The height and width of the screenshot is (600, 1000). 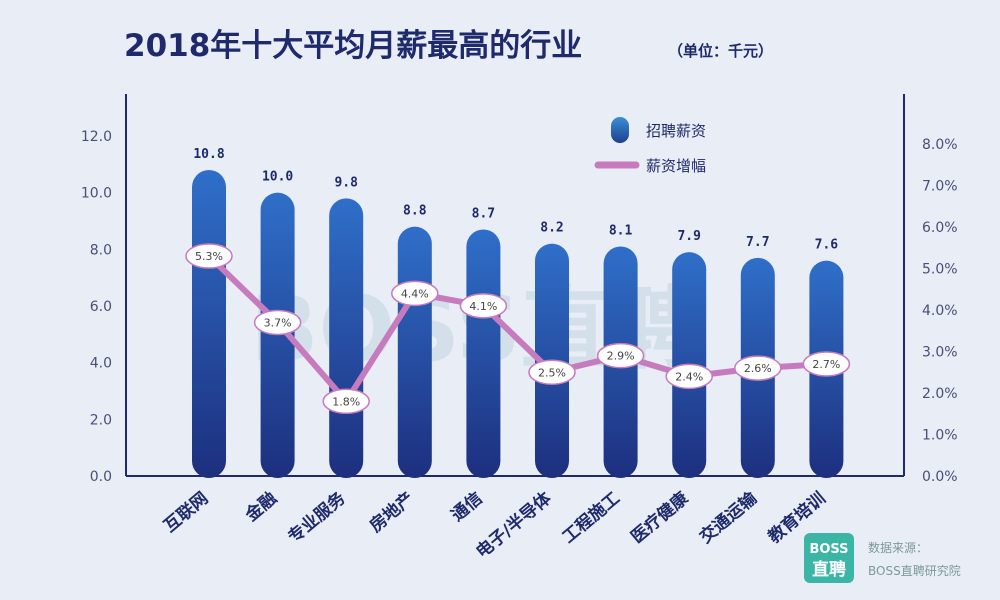 I want to click on bar-value-label: 8.2, so click(x=551, y=228).